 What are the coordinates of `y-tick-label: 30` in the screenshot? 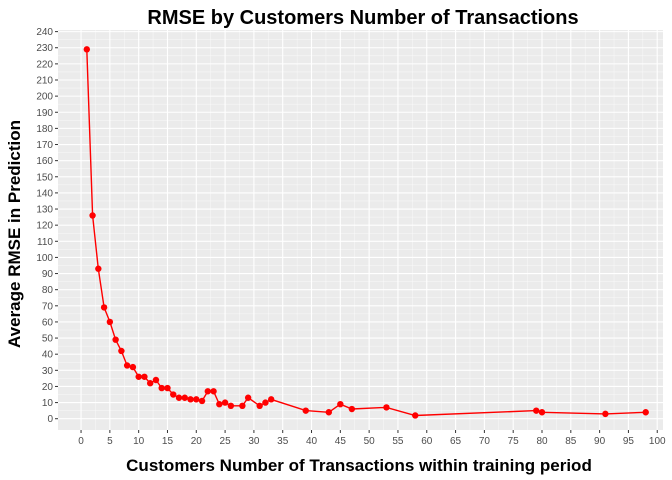 It's located at (48, 371).